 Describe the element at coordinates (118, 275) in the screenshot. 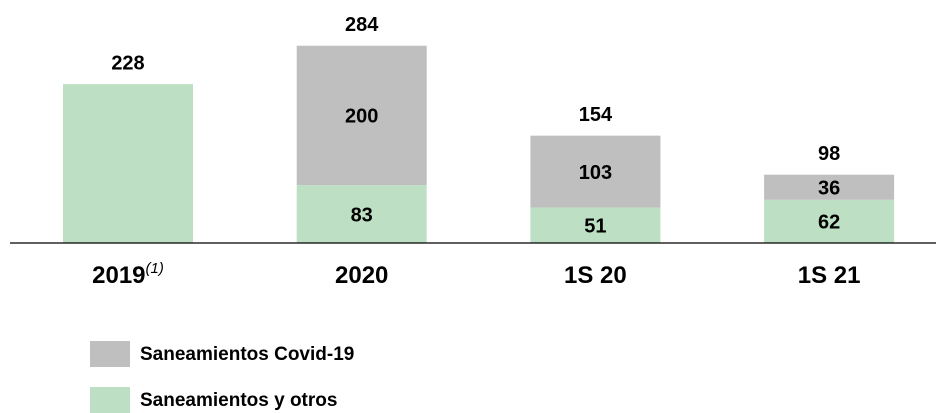

I see `category: 2019` at that location.